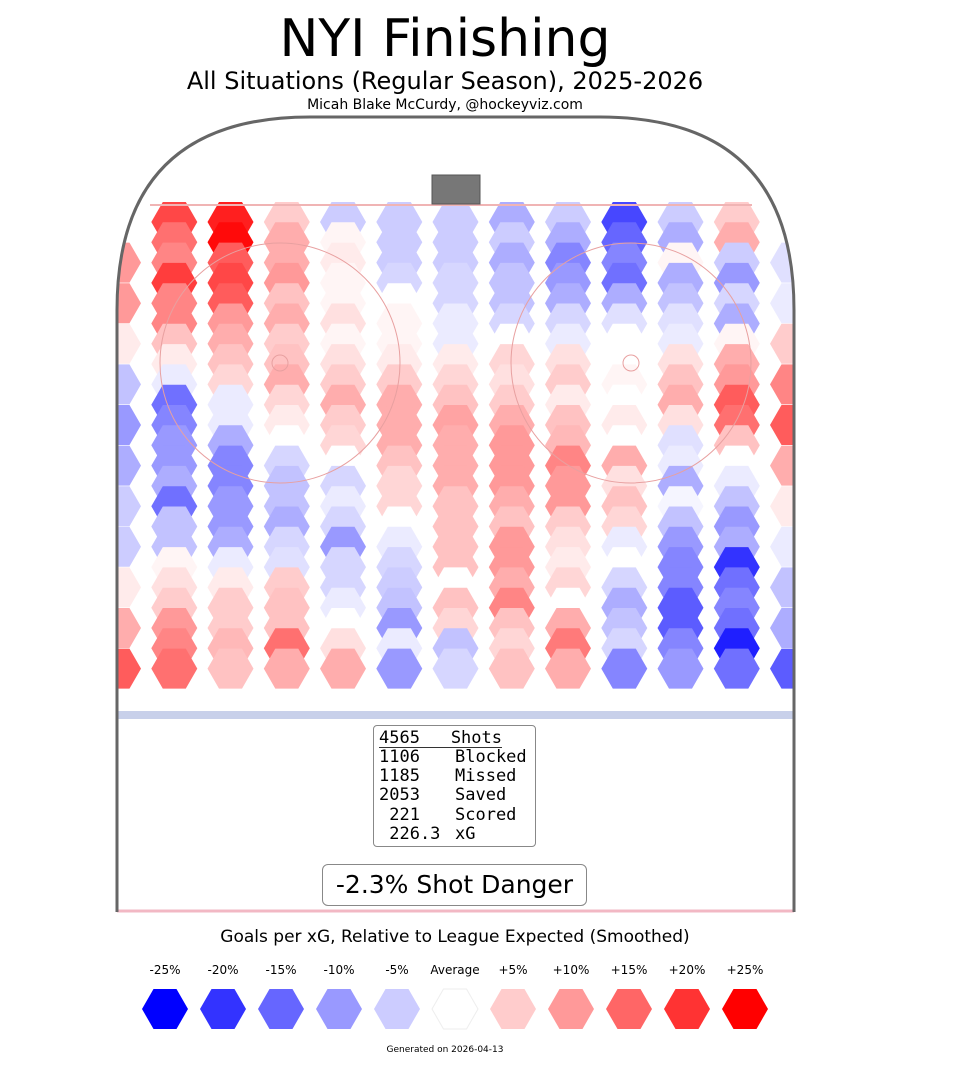 The image size is (960, 1072). What do you see at coordinates (281, 970) in the screenshot?
I see `legend-label: -15%` at bounding box center [281, 970].